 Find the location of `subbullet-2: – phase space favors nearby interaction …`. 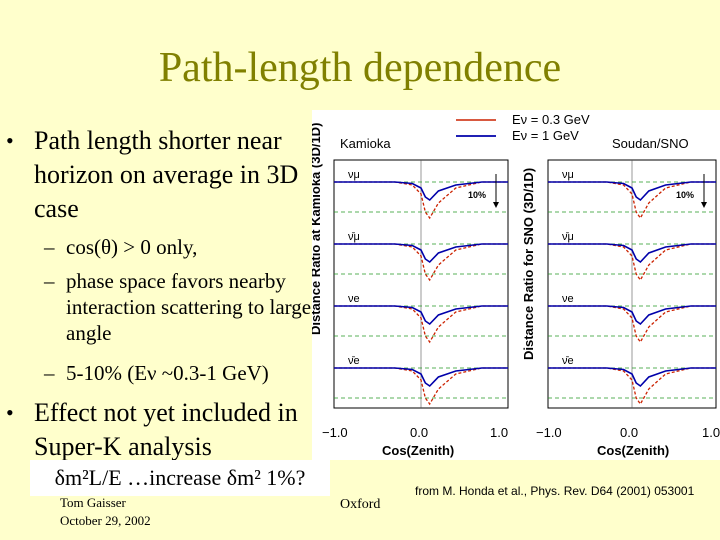

subbullet-2: – phase space favors nearby interaction … is located at coordinates (185, 307).